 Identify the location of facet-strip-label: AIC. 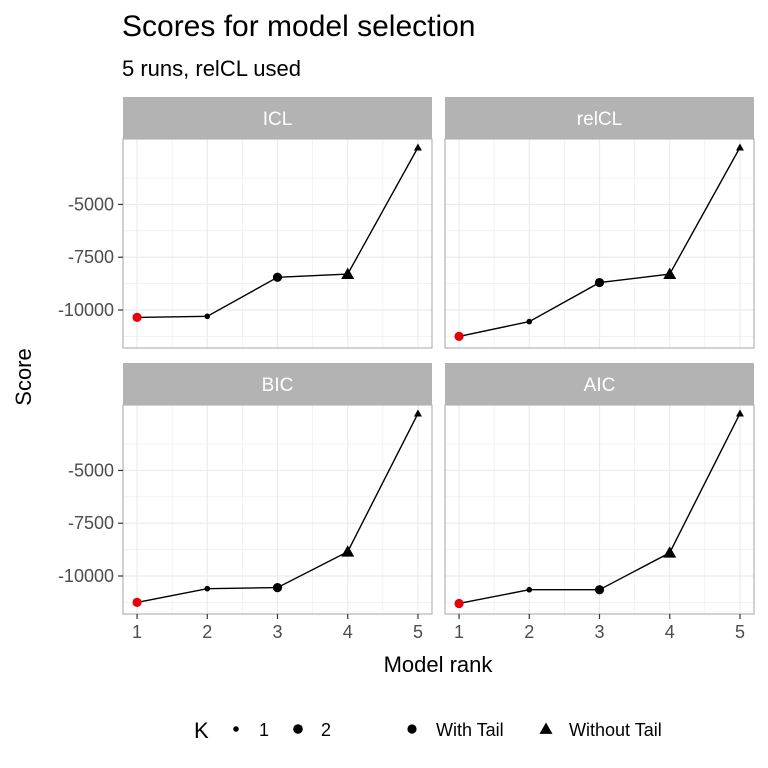
(600, 385).